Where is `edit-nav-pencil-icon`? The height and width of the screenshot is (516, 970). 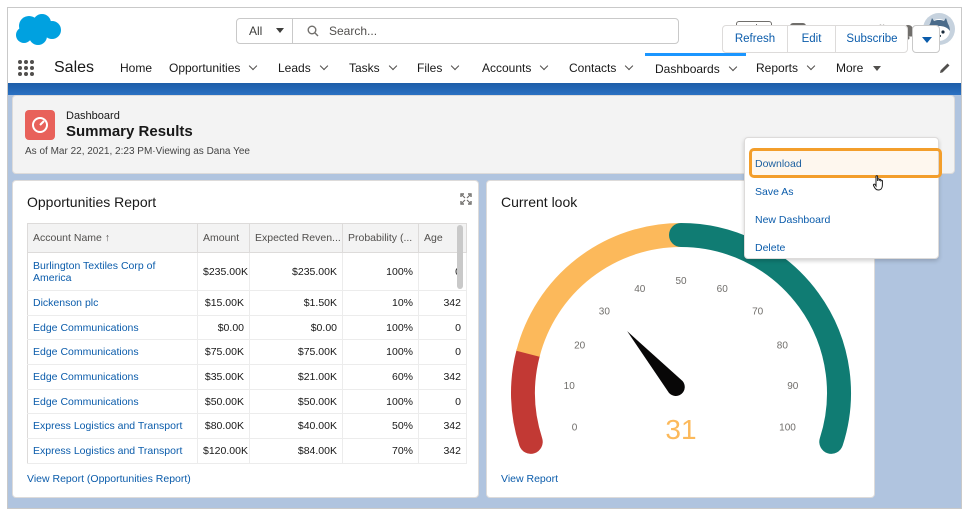 edit-nav-pencil-icon is located at coordinates (945, 68).